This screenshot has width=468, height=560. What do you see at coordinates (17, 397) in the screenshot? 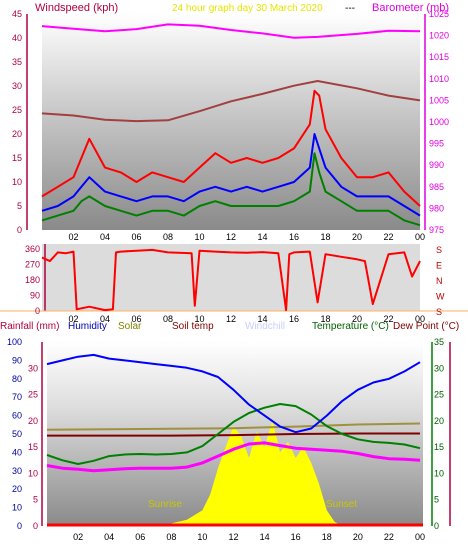
I see `humidity-tick-label: 70` at bounding box center [17, 397].